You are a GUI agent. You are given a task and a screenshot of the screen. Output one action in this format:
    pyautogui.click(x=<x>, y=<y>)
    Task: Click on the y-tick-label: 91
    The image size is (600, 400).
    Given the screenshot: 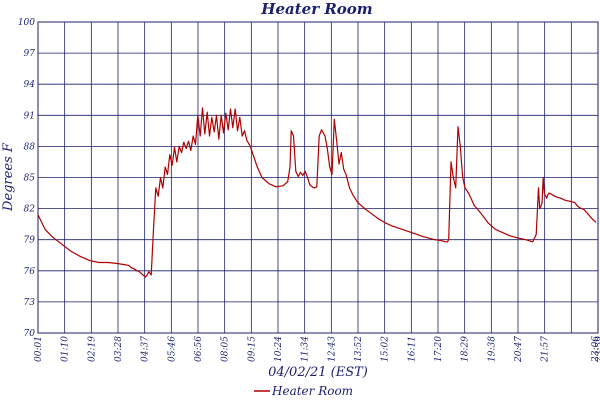 What is the action you would take?
    pyautogui.click(x=29, y=116)
    